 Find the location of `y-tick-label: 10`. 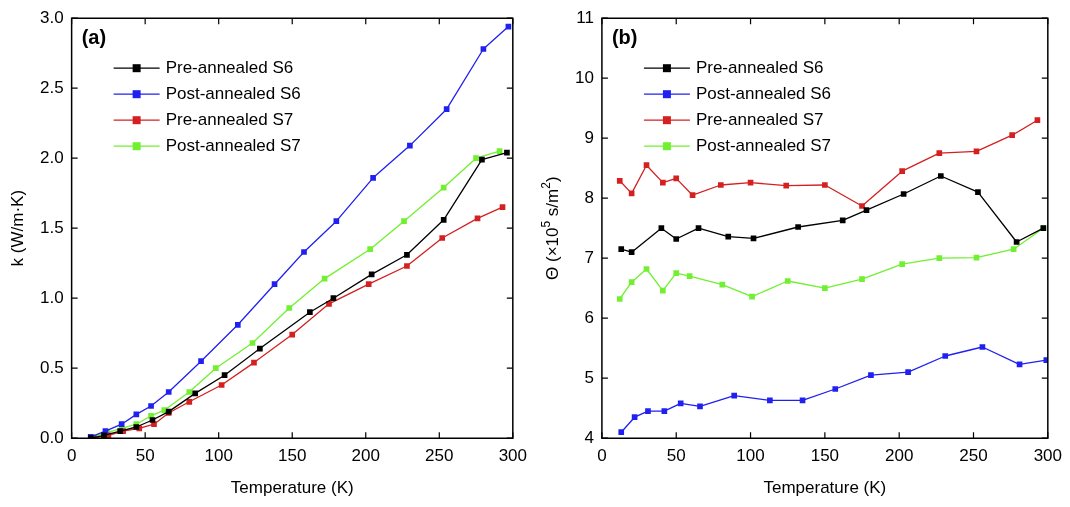

y-tick-label: 10 is located at coordinates (584, 77).